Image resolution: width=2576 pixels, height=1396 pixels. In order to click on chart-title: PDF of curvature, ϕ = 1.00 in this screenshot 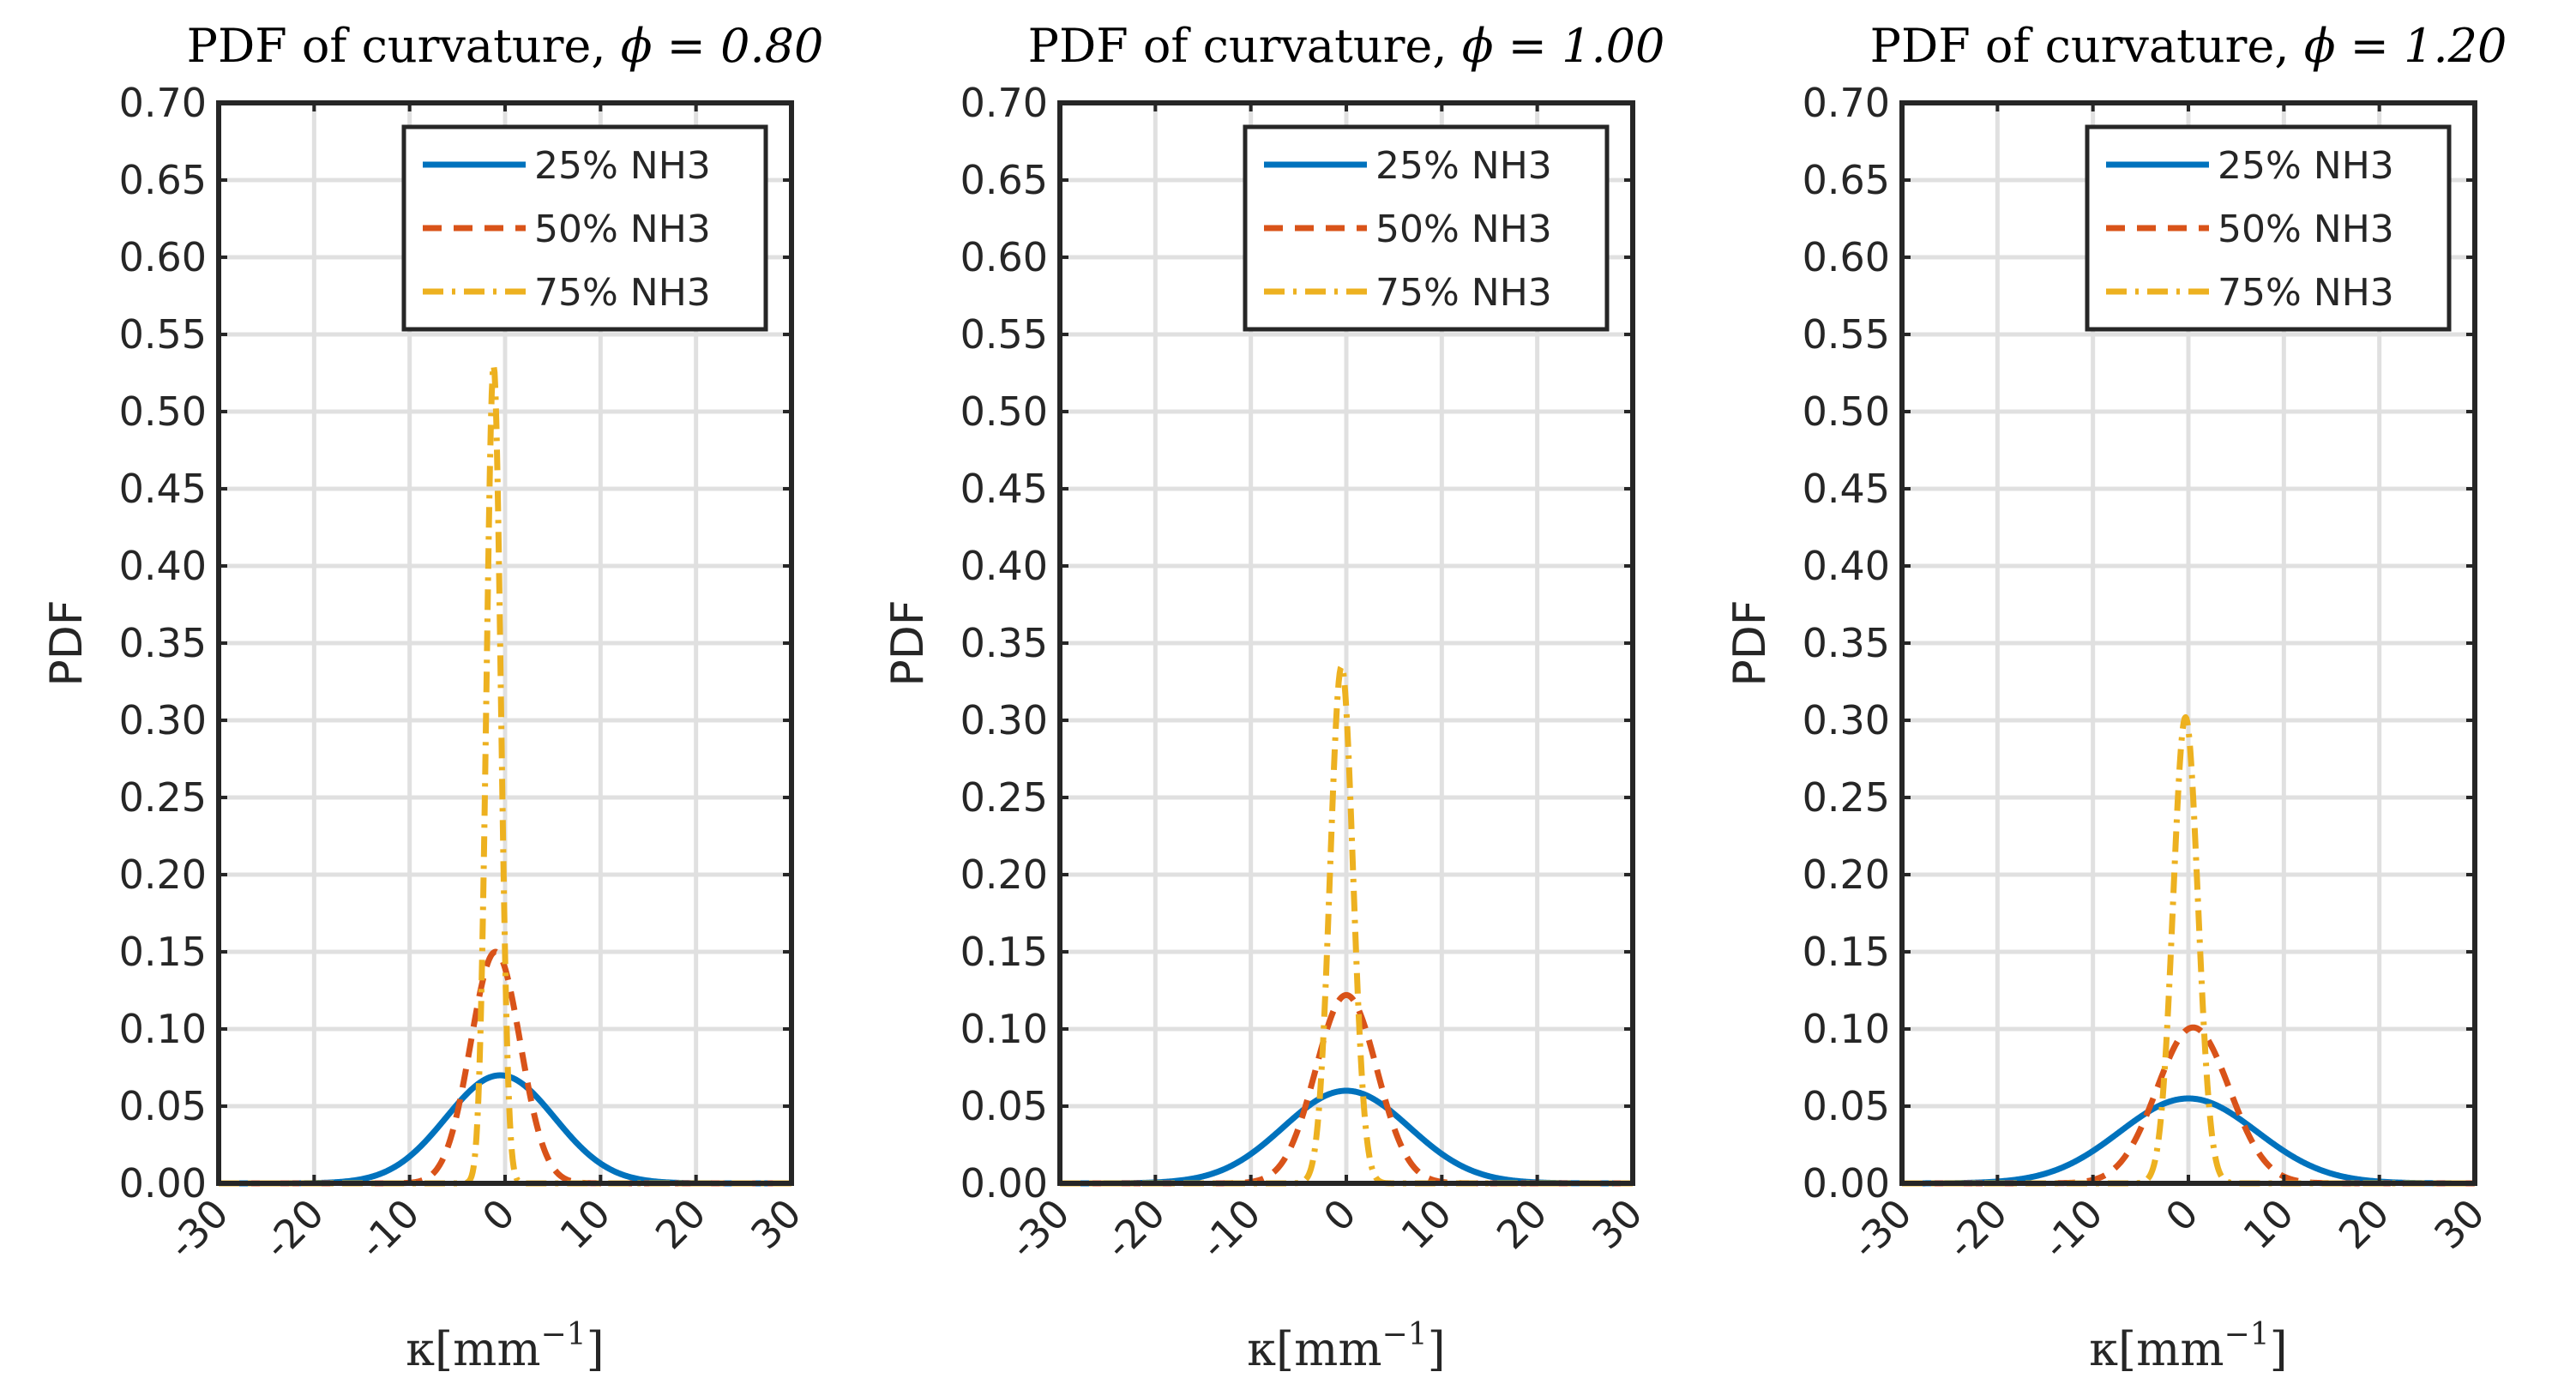, I will do `click(1347, 46)`.